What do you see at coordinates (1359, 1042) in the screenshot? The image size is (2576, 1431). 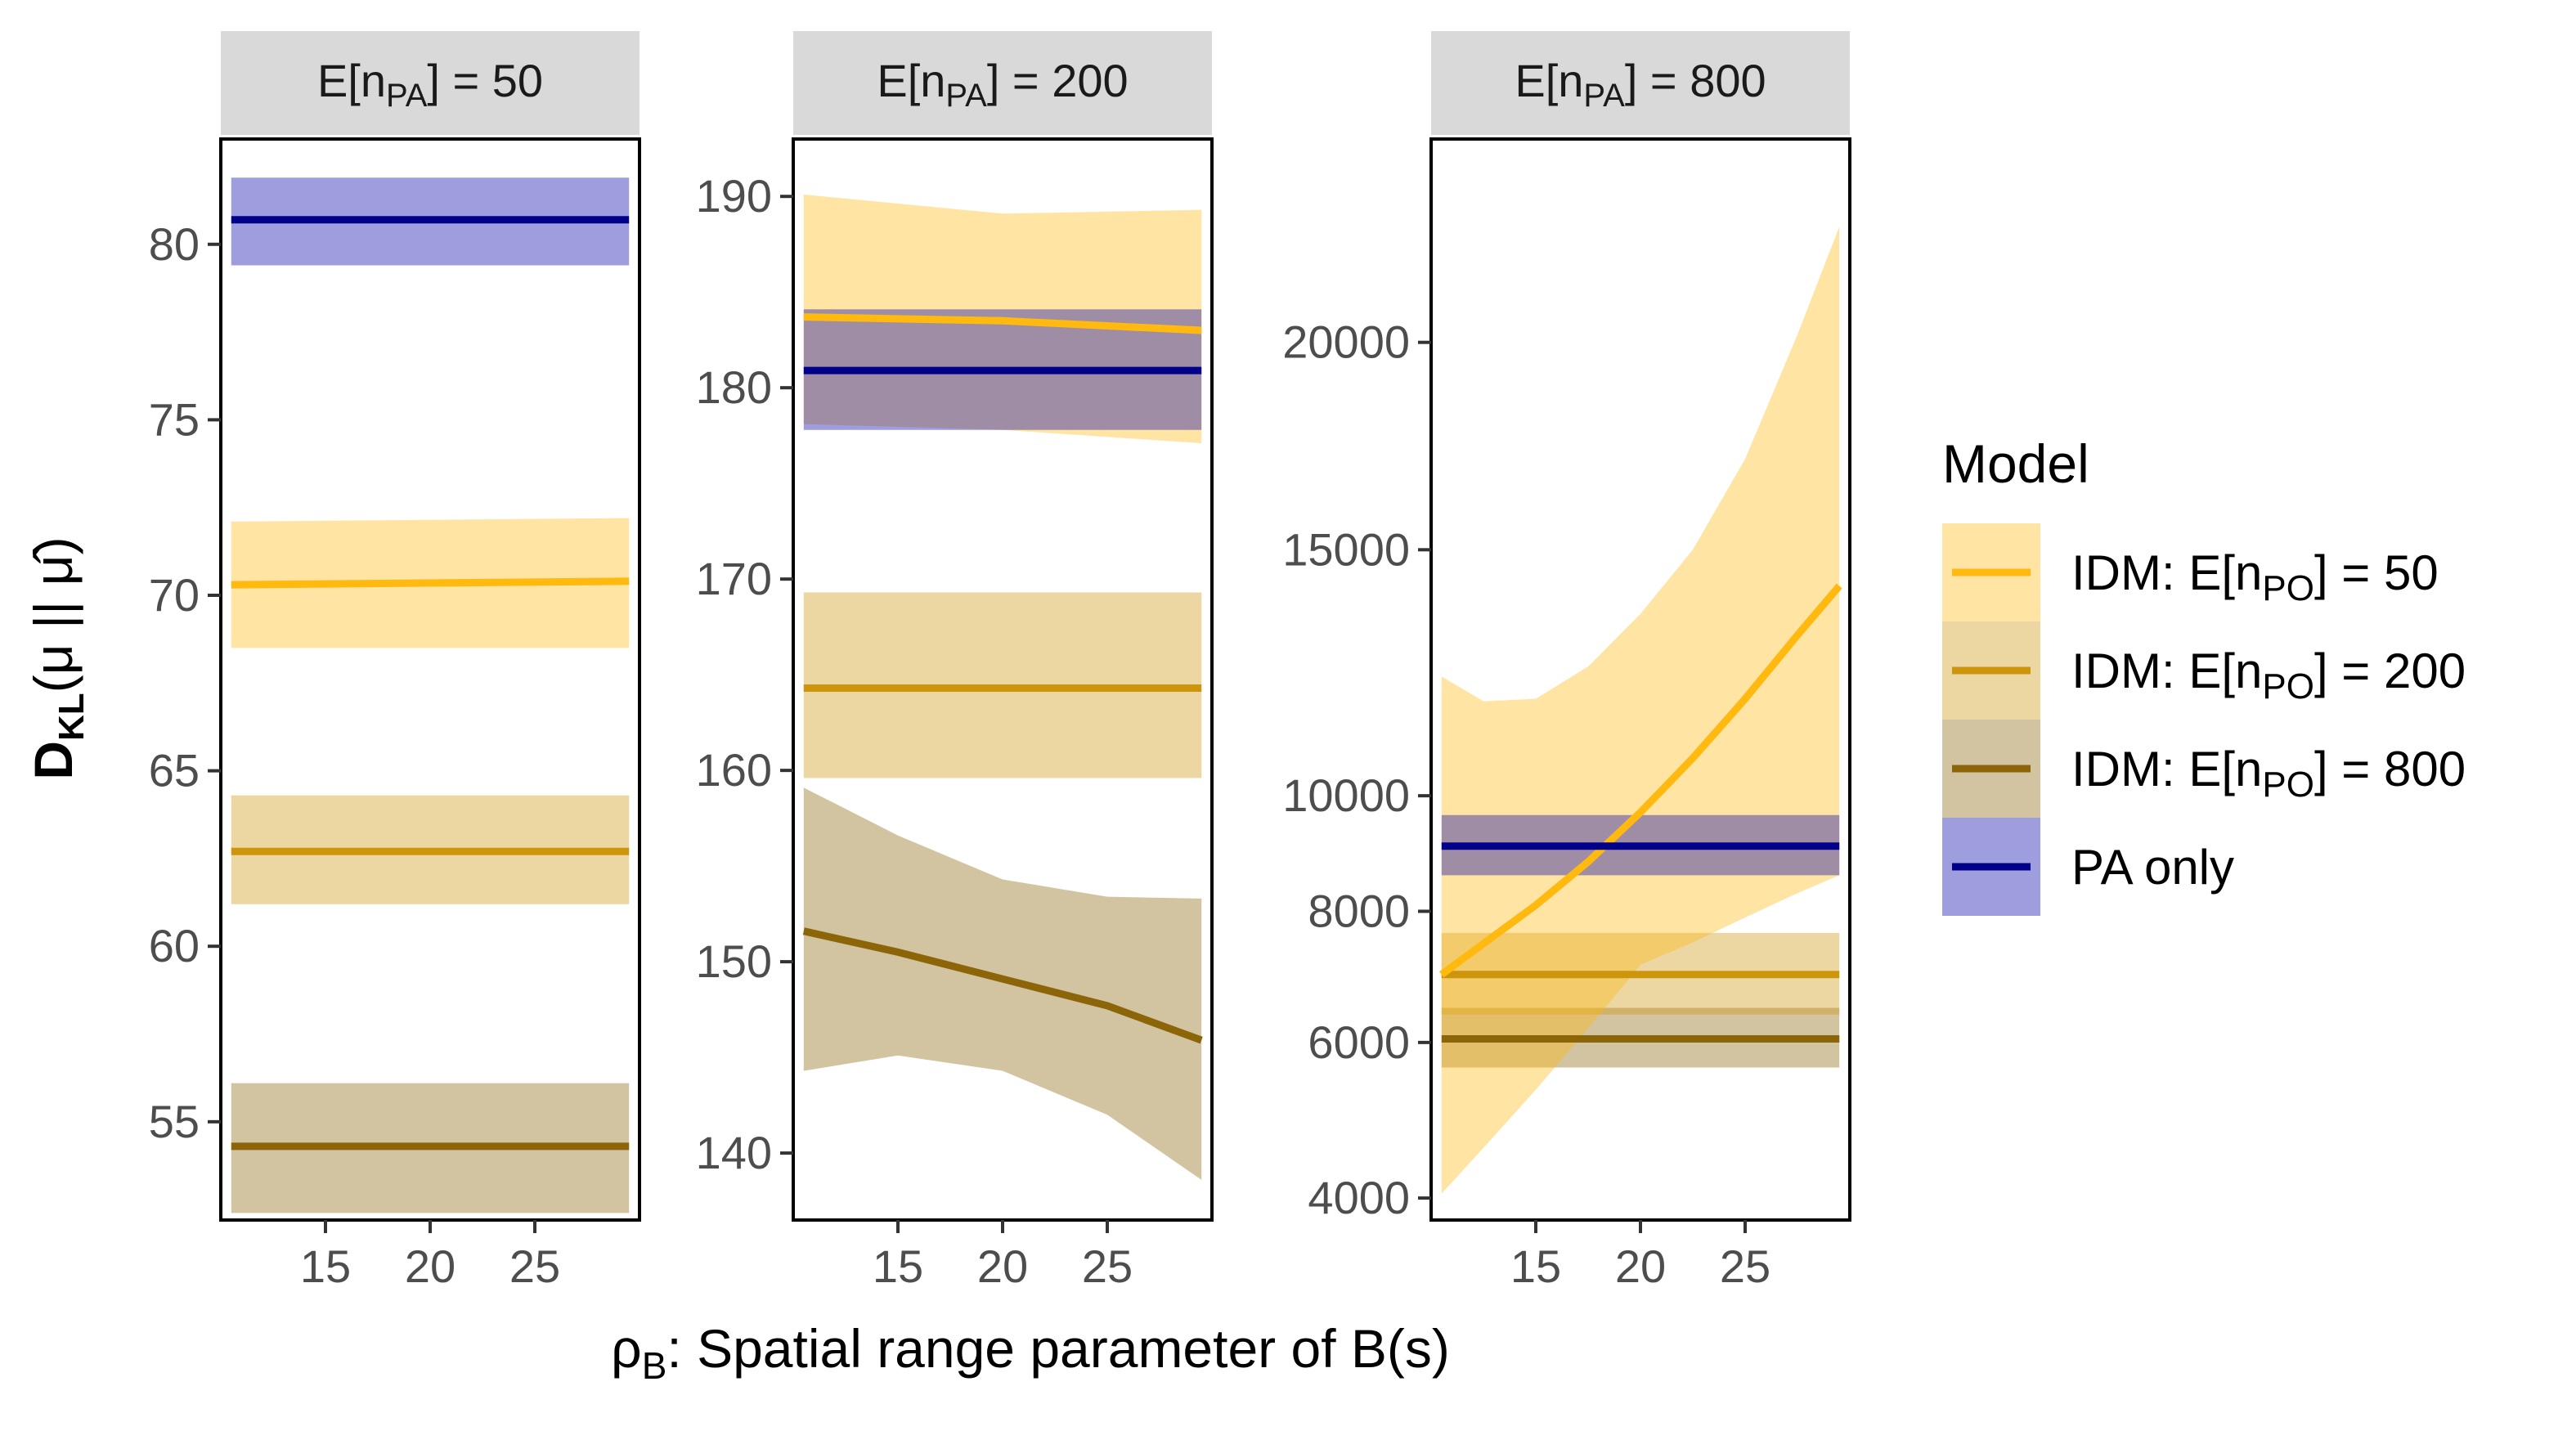 I see `y-tick-label: 6000` at bounding box center [1359, 1042].